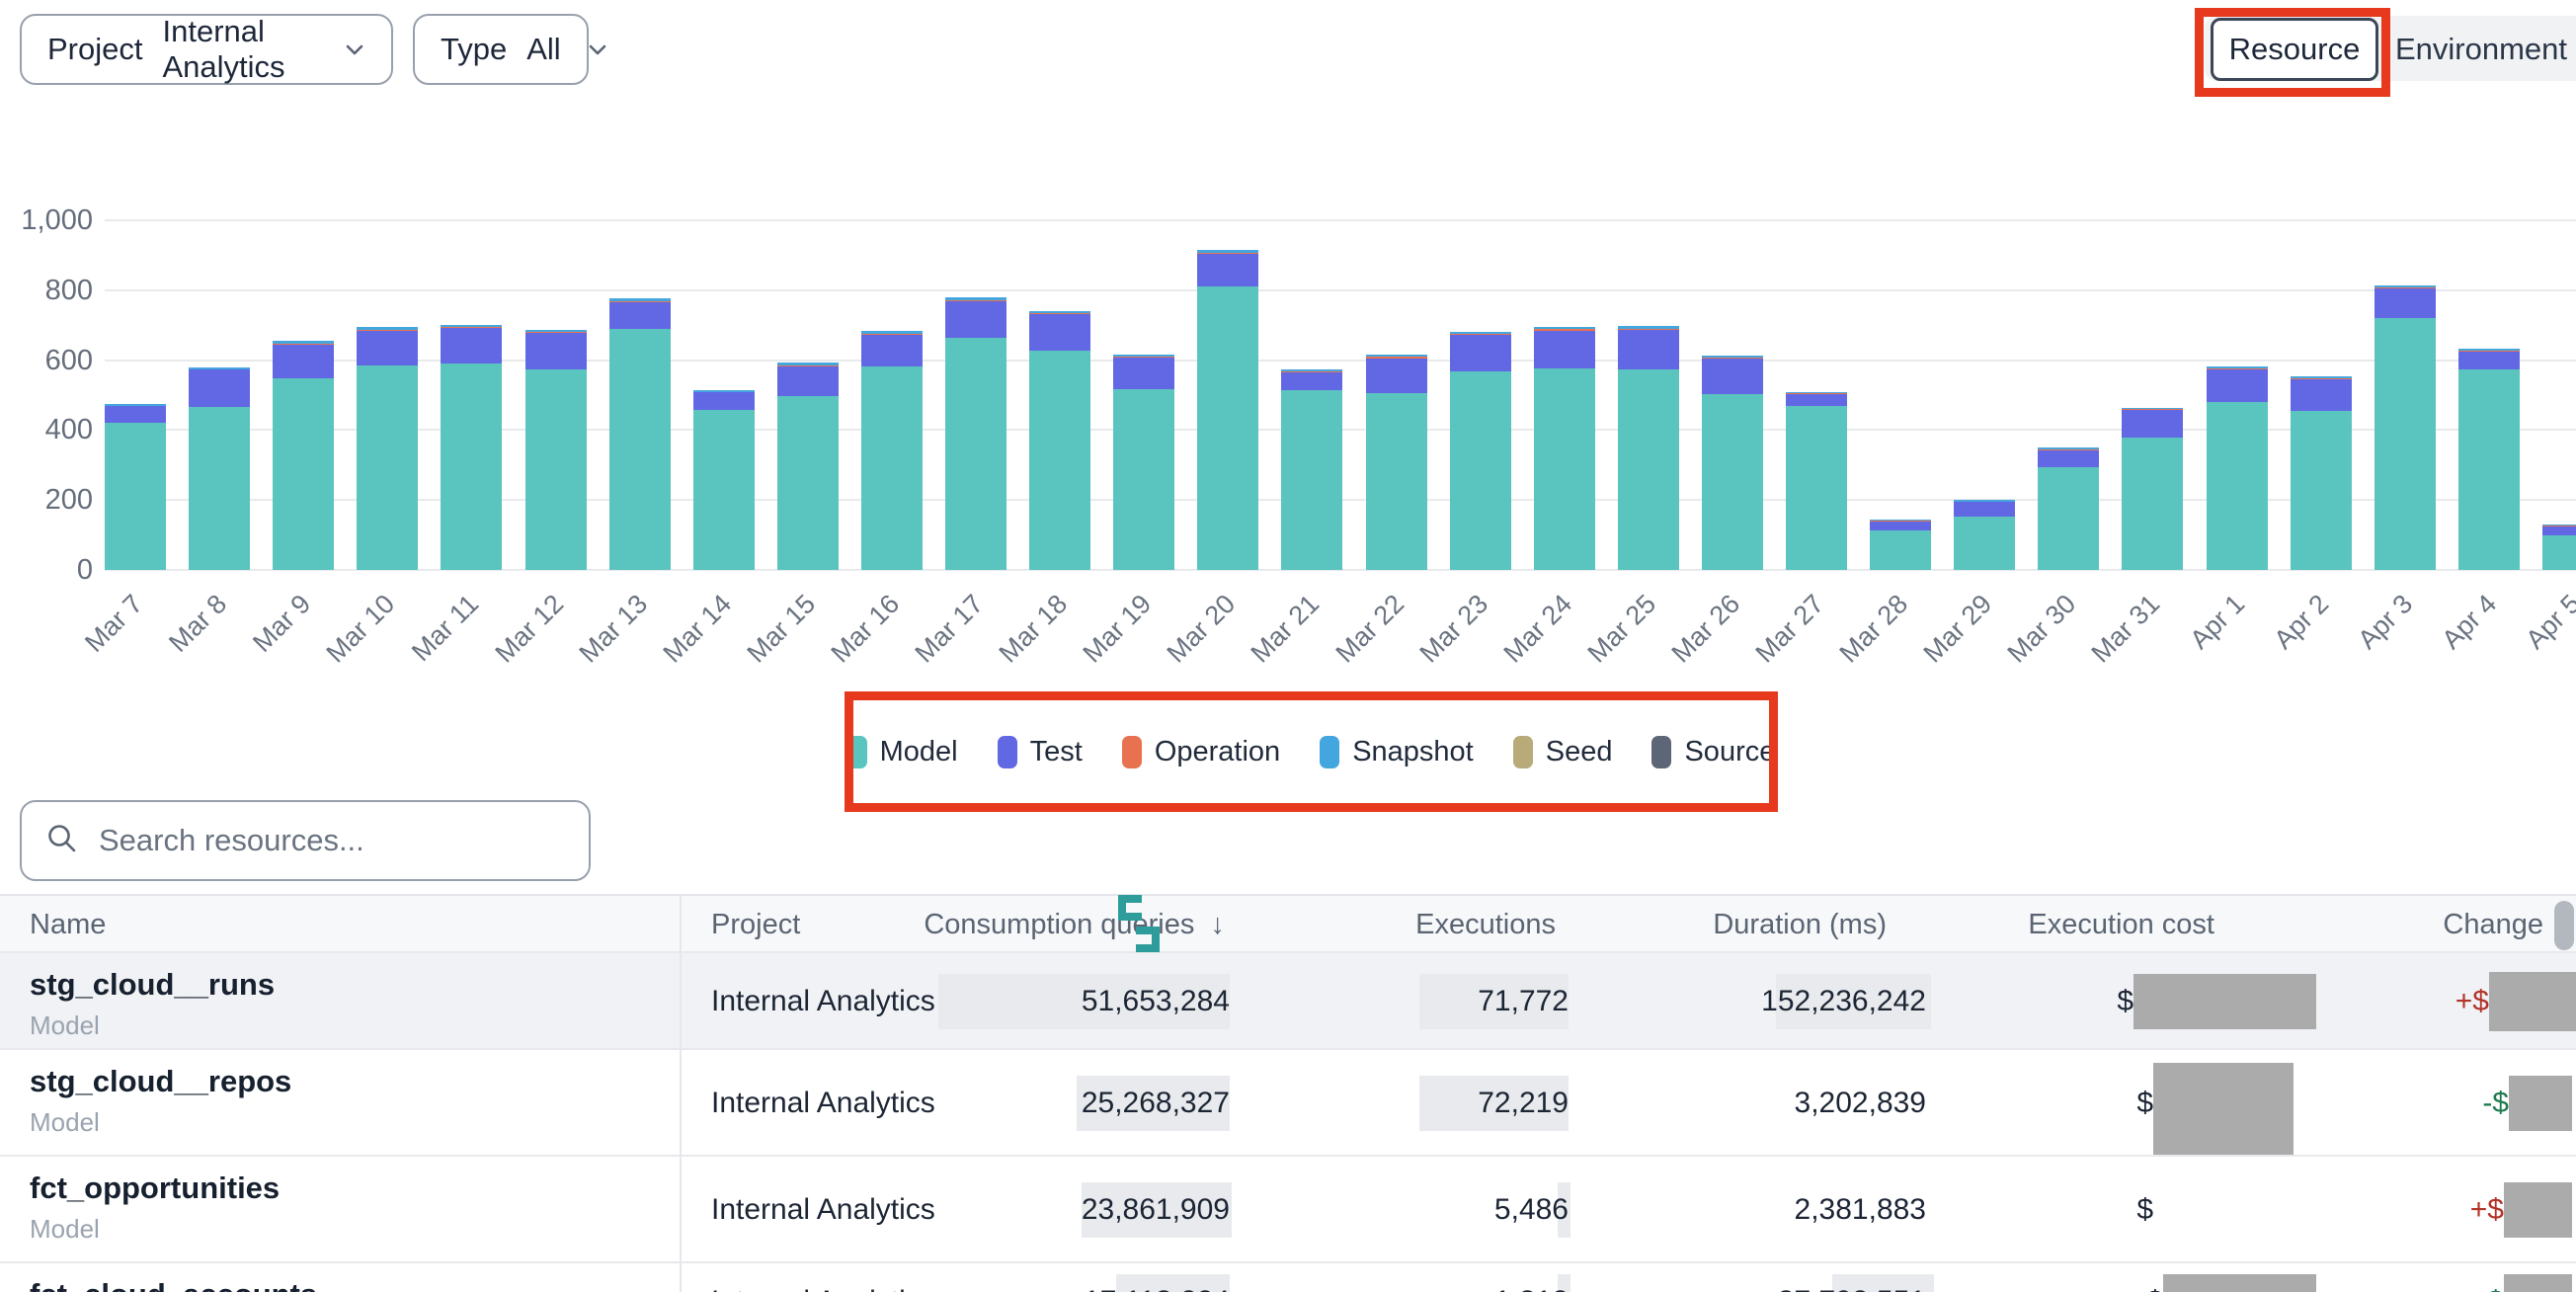  What do you see at coordinates (161, 1081) in the screenshot?
I see `resource-name: stg_cloud__repos` at bounding box center [161, 1081].